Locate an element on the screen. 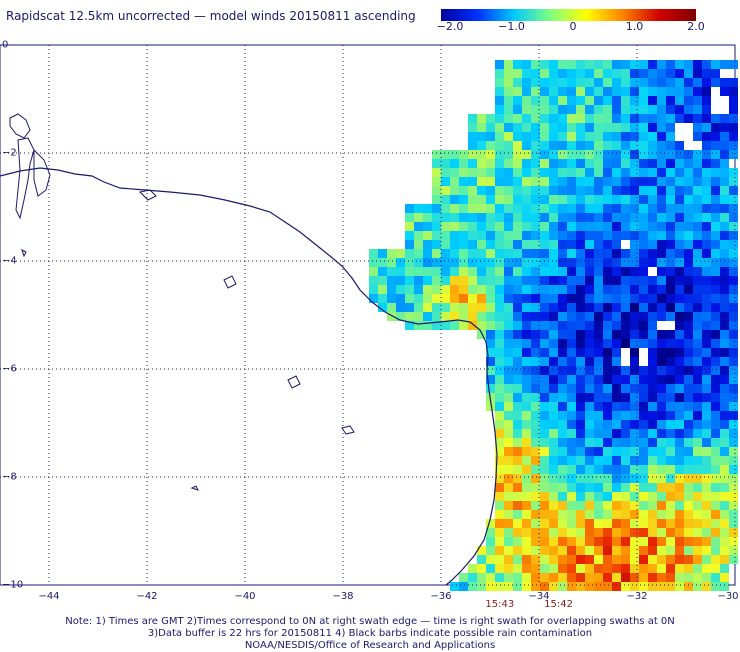 The image size is (740, 652). x-tick-label: −34 is located at coordinates (539, 596).